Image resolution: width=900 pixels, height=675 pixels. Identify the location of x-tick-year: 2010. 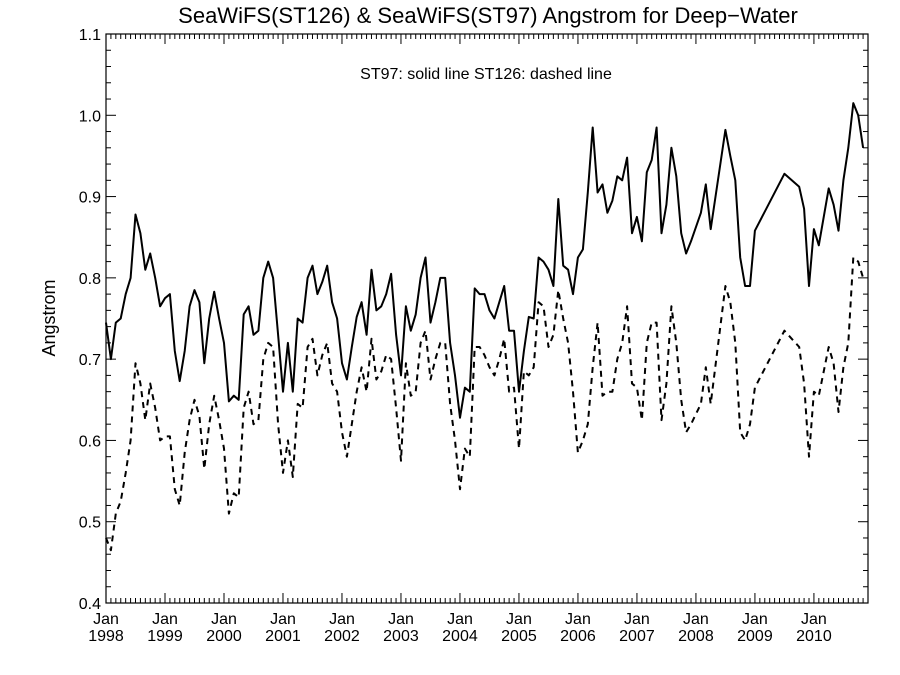
(814, 636).